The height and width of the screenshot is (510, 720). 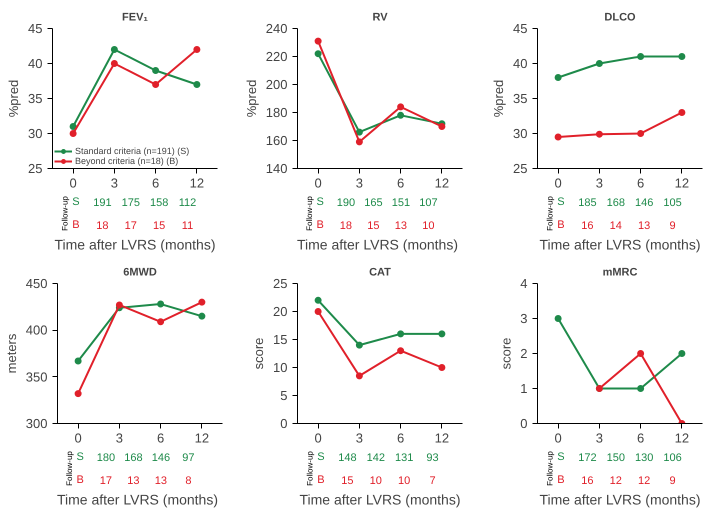 What do you see at coordinates (37, 423) in the screenshot?
I see `y-tick-label: 300` at bounding box center [37, 423].